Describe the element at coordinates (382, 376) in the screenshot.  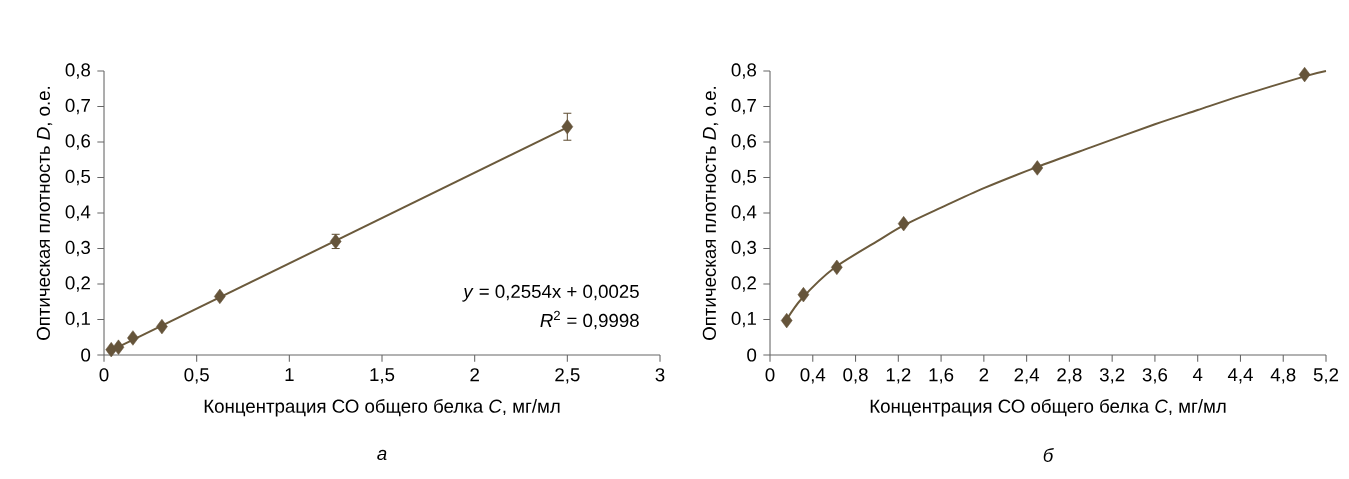
I see `x-tick-label: 1,5` at that location.